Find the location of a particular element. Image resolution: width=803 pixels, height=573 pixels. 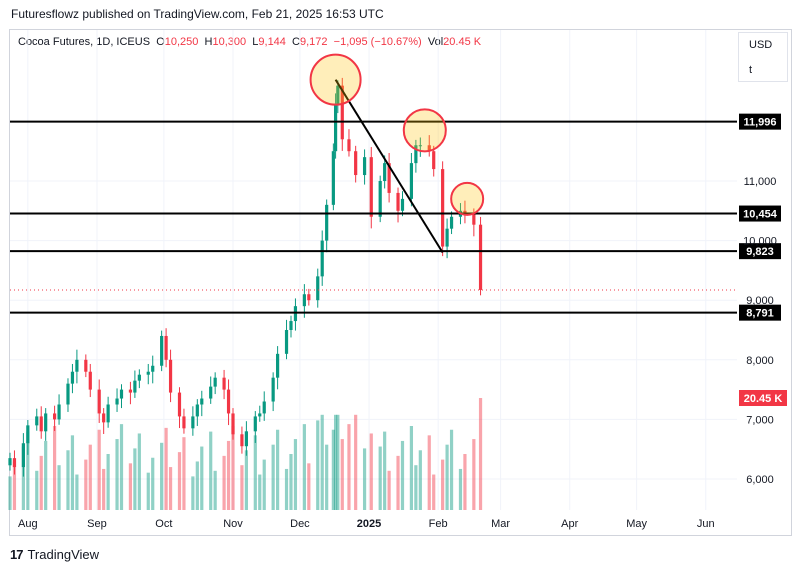

time-tick-label: Mar is located at coordinates (500, 524).